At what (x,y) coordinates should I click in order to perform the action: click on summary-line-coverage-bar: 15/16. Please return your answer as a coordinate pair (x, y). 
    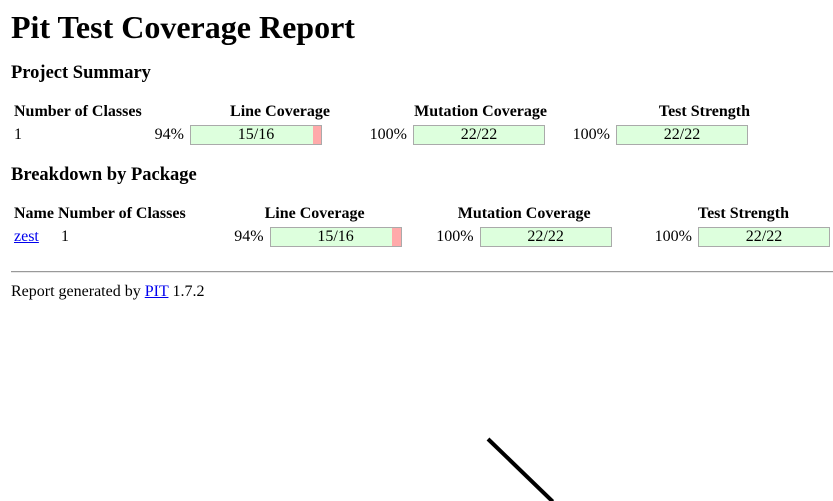
    Looking at the image, I should click on (256, 135).